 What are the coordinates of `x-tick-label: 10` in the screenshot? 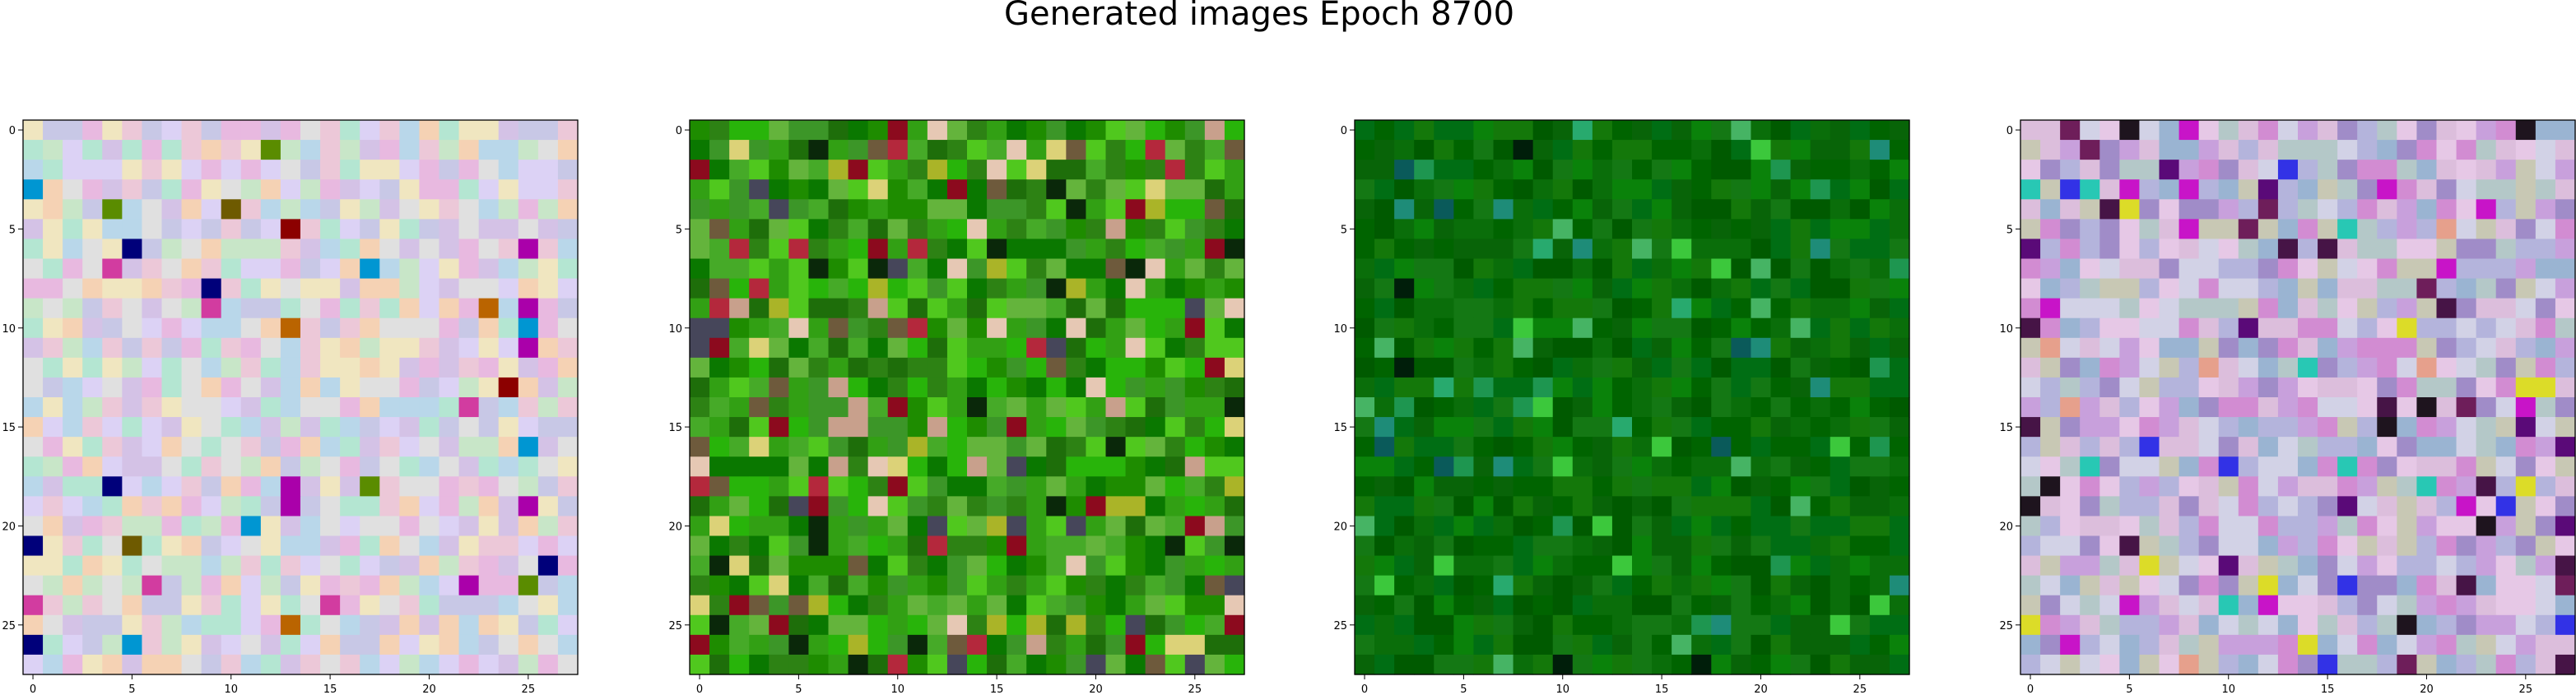 It's located at (2228, 689).